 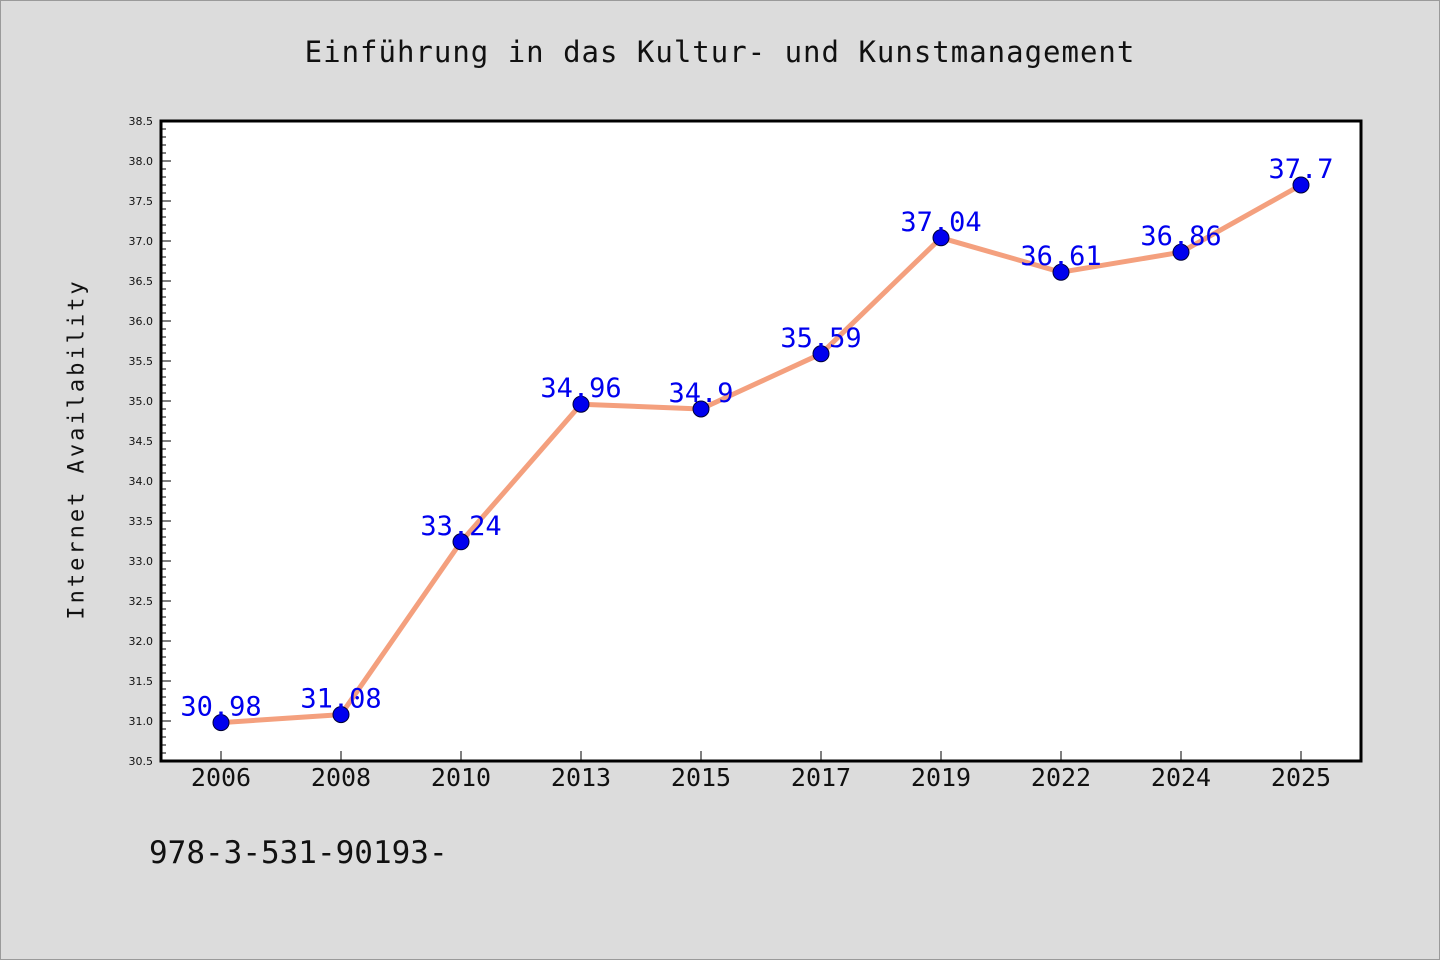 What do you see at coordinates (1060, 256) in the screenshot?
I see `data-label: 36.61` at bounding box center [1060, 256].